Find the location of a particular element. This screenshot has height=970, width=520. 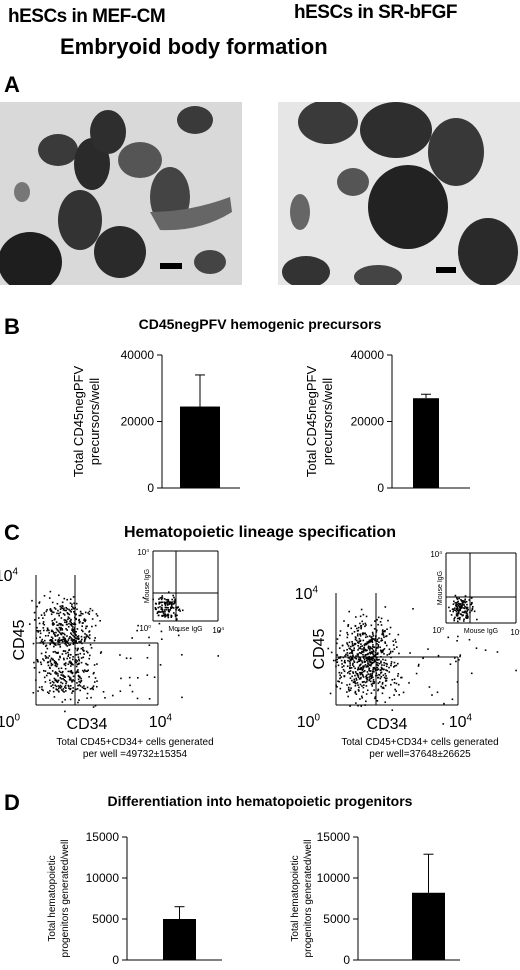

y-axis-label: precursors/well is located at coordinates (94, 422).